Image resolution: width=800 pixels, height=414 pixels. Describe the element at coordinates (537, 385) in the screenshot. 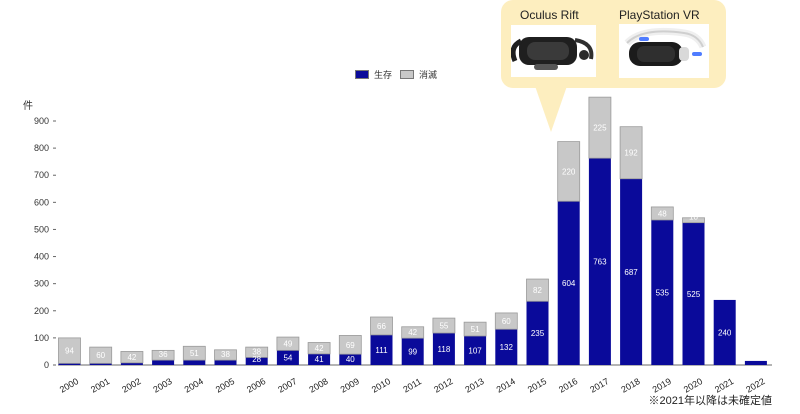

I see `x-tick-label: 2015` at that location.